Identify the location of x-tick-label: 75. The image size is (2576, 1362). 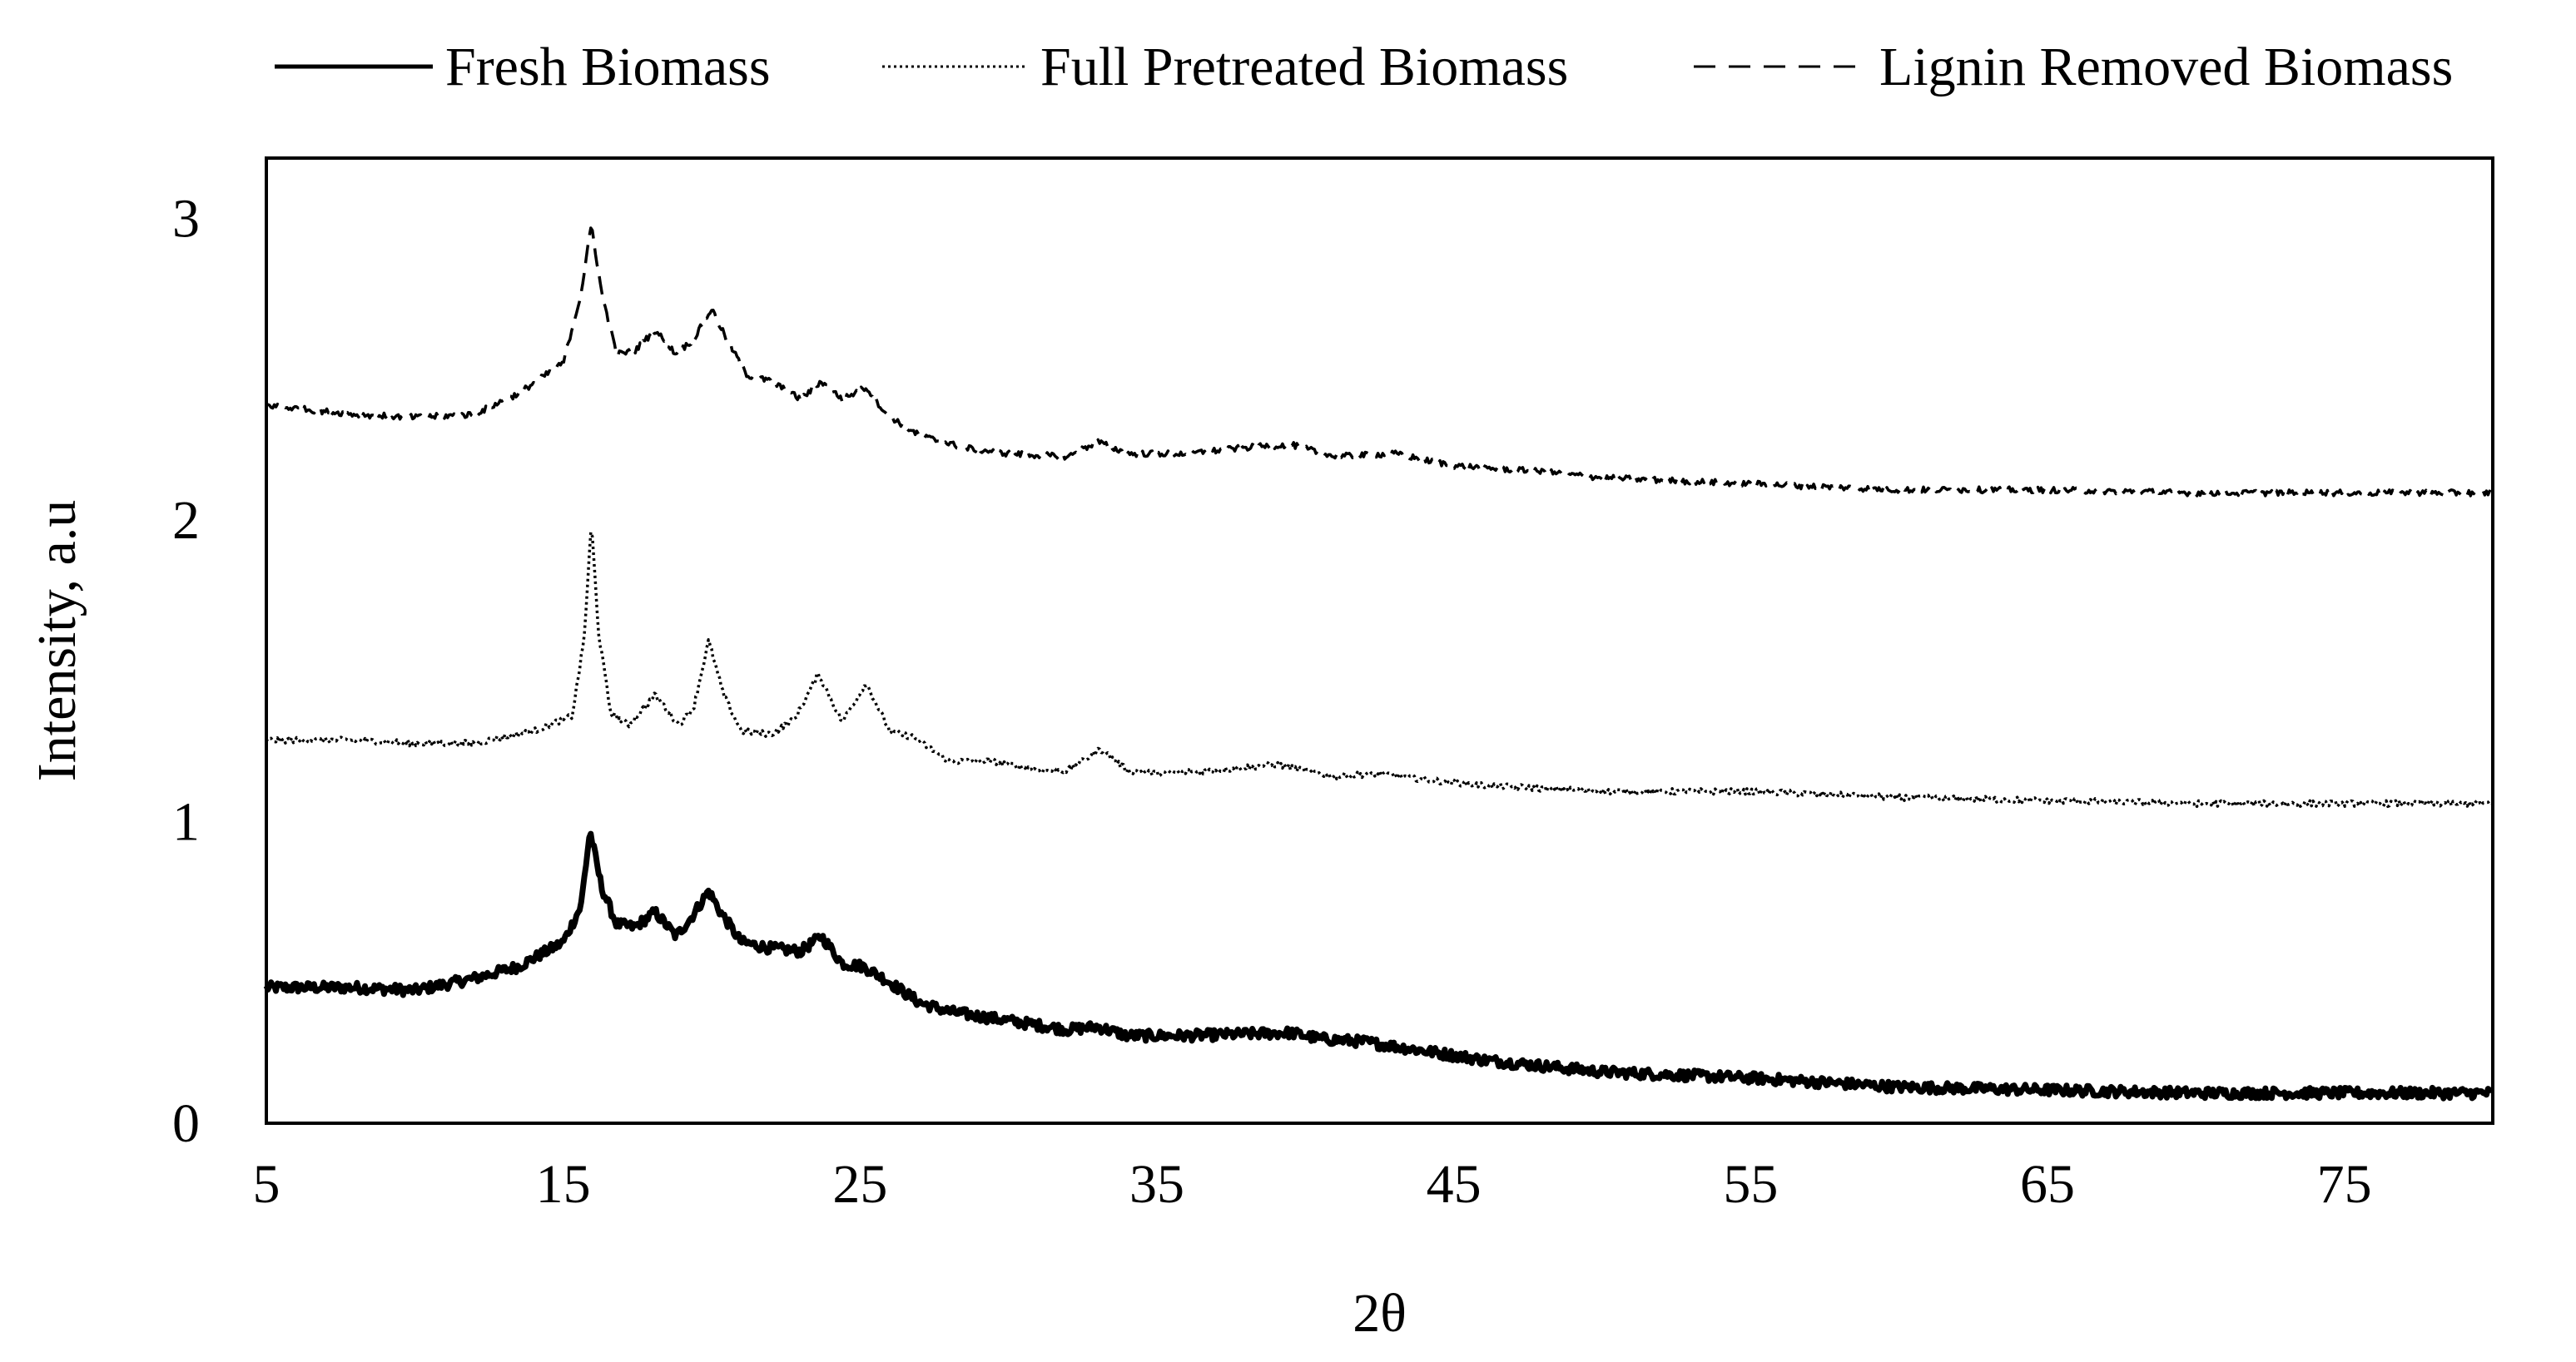
(2344, 1184).